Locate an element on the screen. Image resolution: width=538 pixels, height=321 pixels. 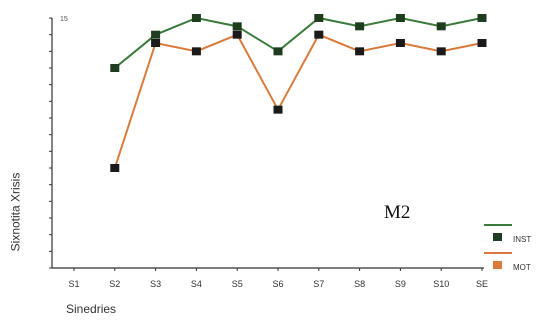
series-line-inst is located at coordinates (298, 42).